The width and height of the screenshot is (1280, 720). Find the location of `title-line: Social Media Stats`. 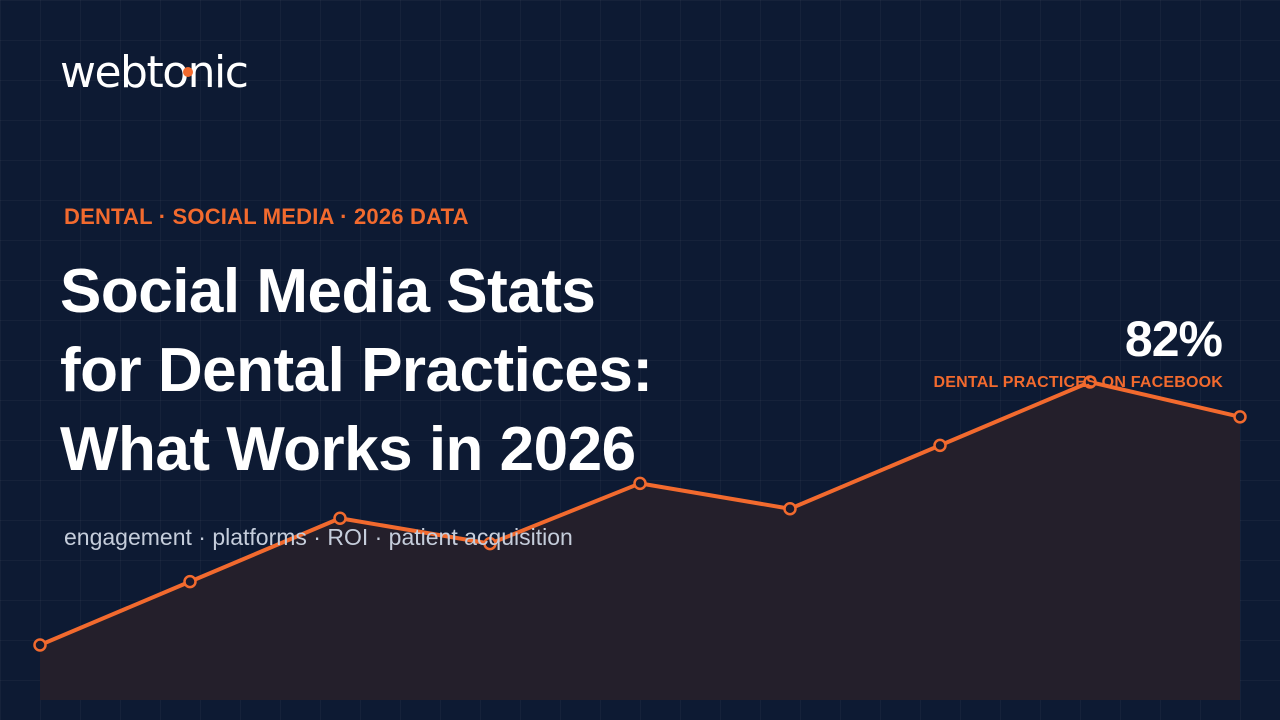

title-line: Social Media Stats is located at coordinates (328, 291).